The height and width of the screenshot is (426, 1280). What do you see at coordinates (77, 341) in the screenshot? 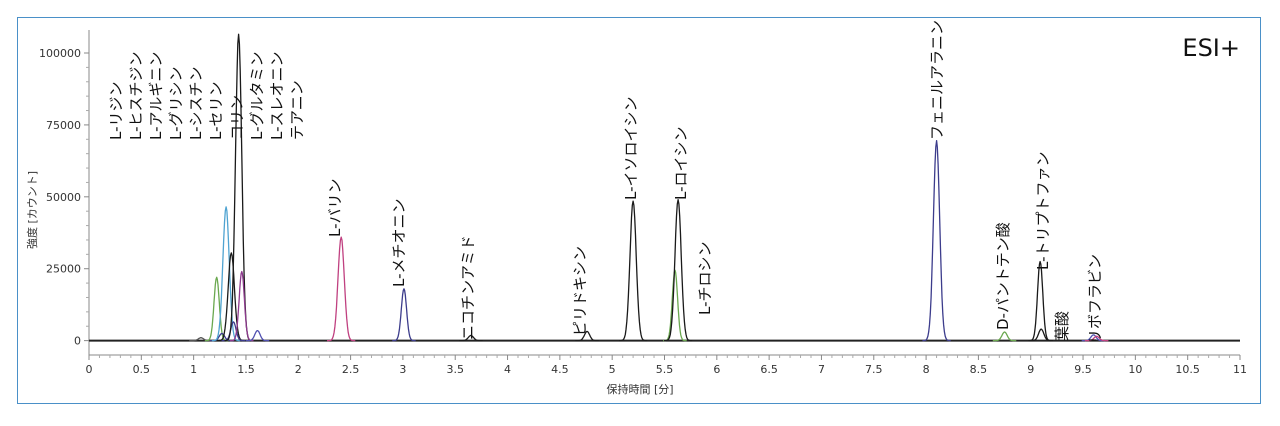
I see `y-tick-label: 0` at bounding box center [77, 341].